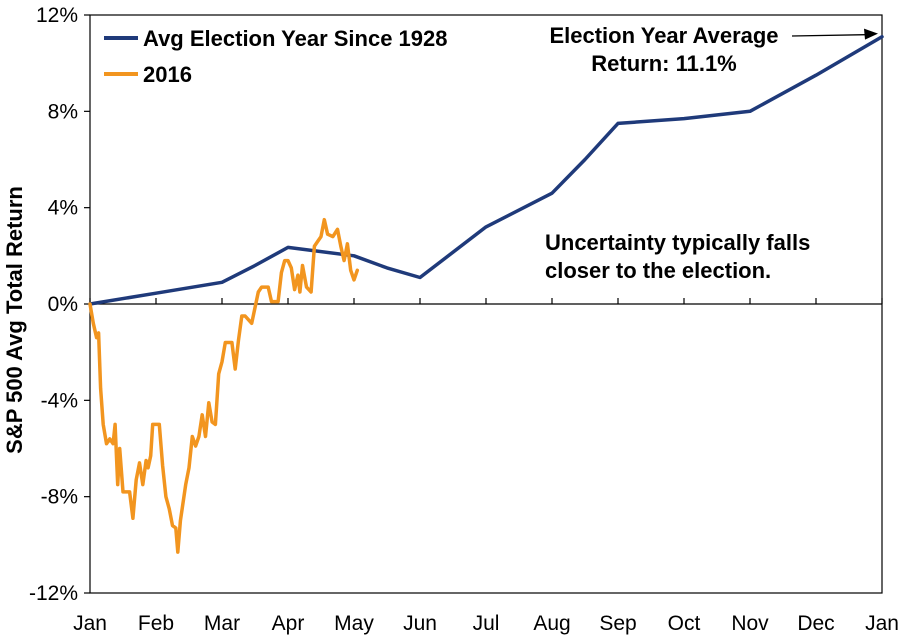 Image resolution: width=902 pixels, height=639 pixels. What do you see at coordinates (59, 497) in the screenshot?
I see `y-tick-label: -8%` at bounding box center [59, 497].